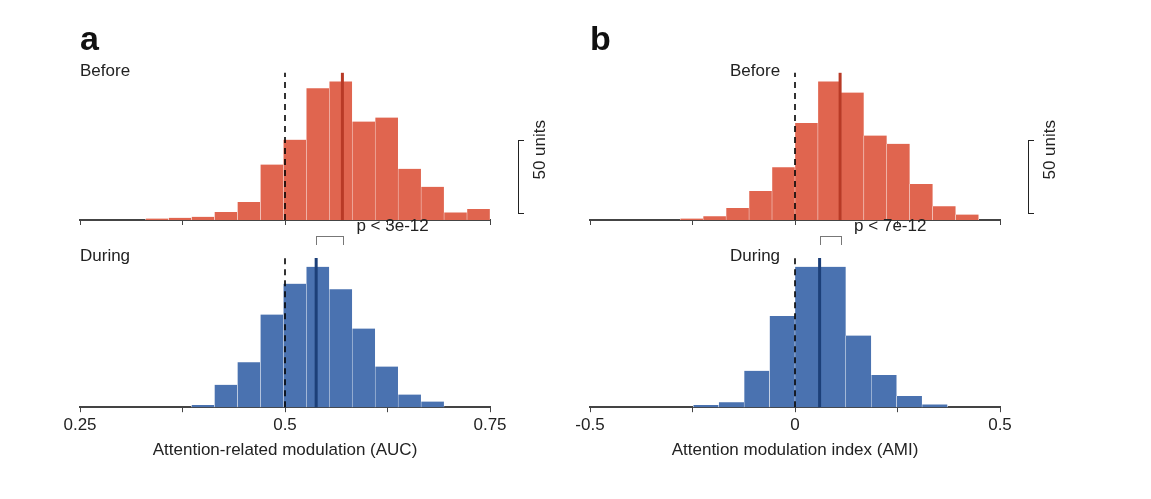  Describe the element at coordinates (90, 37) in the screenshot. I see `chart-title: a` at that location.